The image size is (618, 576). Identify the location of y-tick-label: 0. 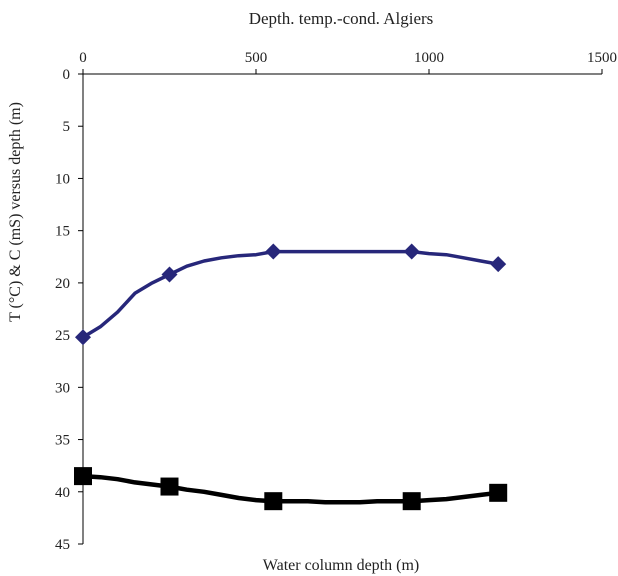
(67, 75).